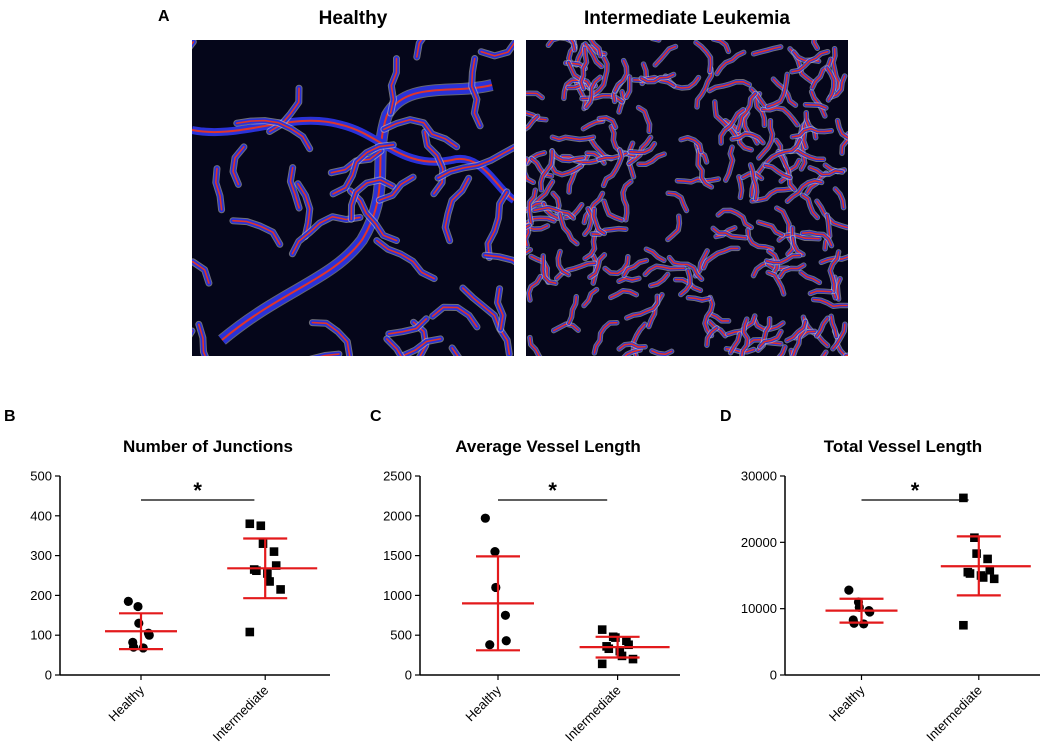 This screenshot has width=1063, height=755. What do you see at coordinates (10, 416) in the screenshot?
I see `panel-letter-b: B` at bounding box center [10, 416].